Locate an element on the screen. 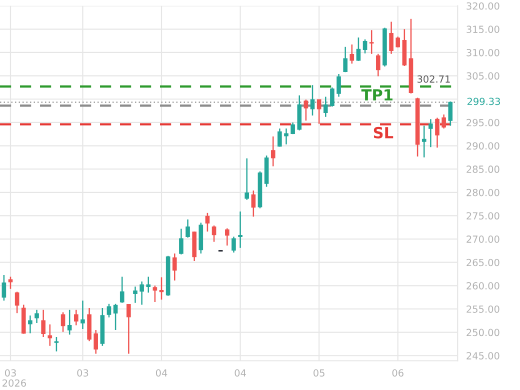 Image resolution: width=520 pixels, height=390 pixels. y-tick-label: 310.00 is located at coordinates (483, 52).